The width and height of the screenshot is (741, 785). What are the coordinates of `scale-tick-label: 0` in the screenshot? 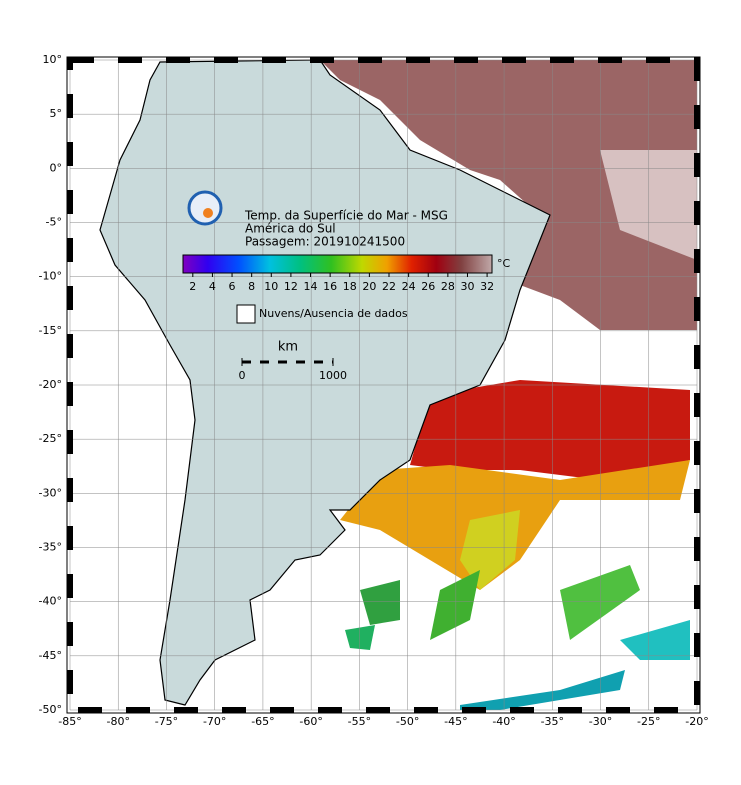 It's located at (242, 375).